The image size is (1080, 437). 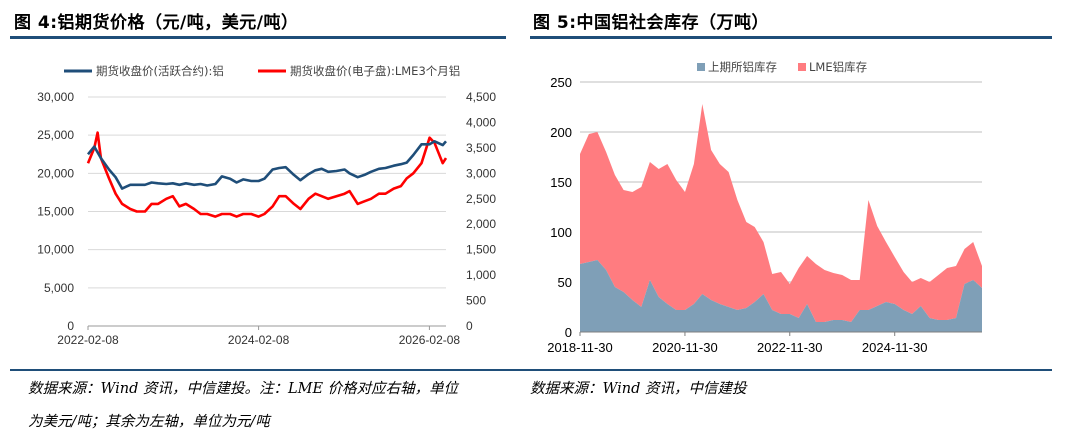 What do you see at coordinates (59, 288) in the screenshot?
I see `left-y-tick-label: 5,000` at bounding box center [59, 288].